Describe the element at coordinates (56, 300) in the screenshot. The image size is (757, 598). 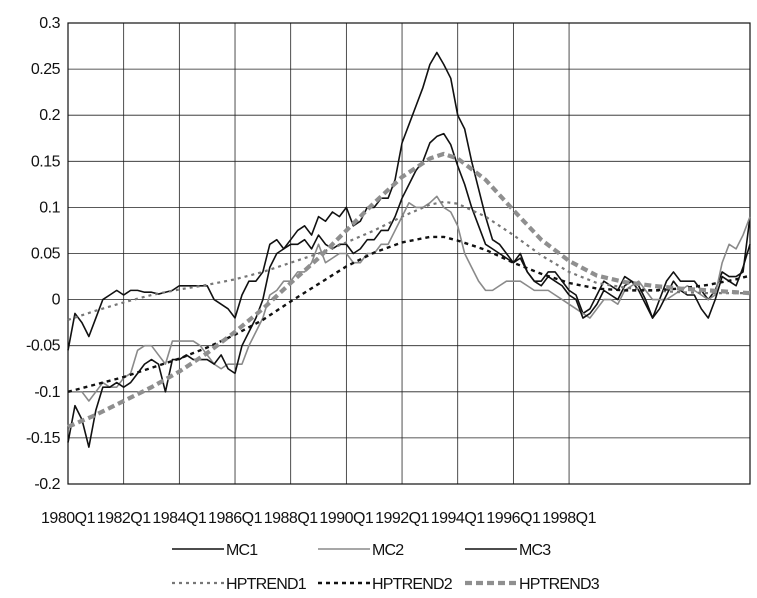
I see `y-tick-label: 0` at that location.